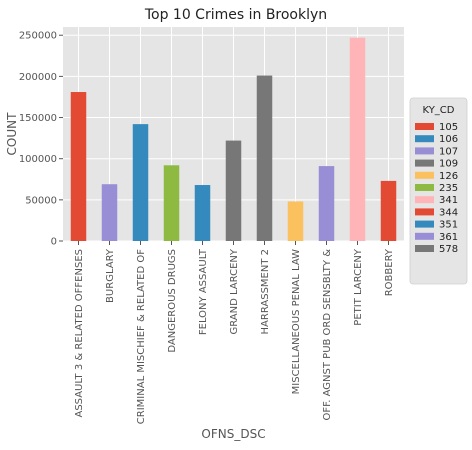 This screenshot has height=450, width=472. What do you see at coordinates (448, 237) in the screenshot?
I see `legend-label: 361` at bounding box center [448, 237].